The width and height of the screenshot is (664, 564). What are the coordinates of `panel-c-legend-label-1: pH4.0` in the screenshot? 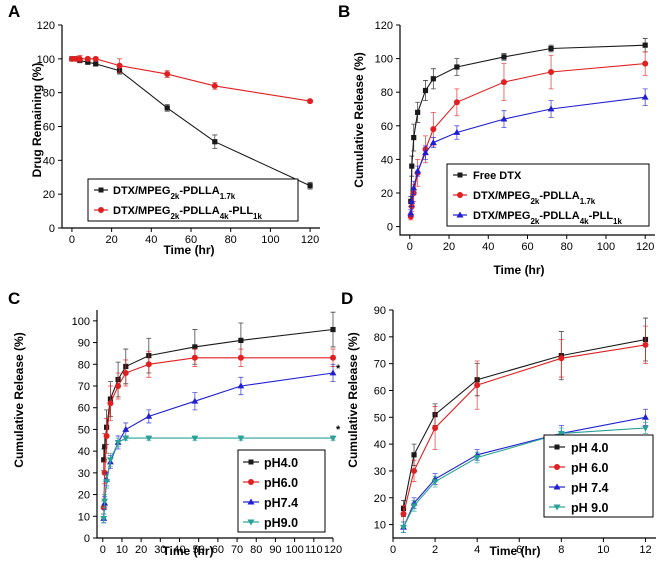 It's located at (281, 463).